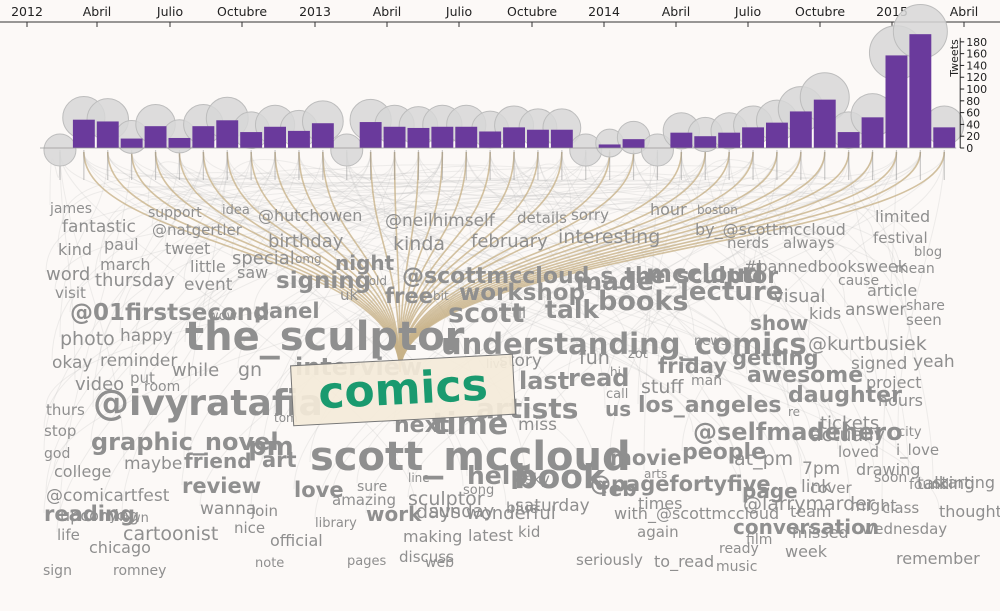 The width and height of the screenshot is (1000, 611). Describe the element at coordinates (287, 311) in the screenshot. I see `cloud-word: panel` at that location.